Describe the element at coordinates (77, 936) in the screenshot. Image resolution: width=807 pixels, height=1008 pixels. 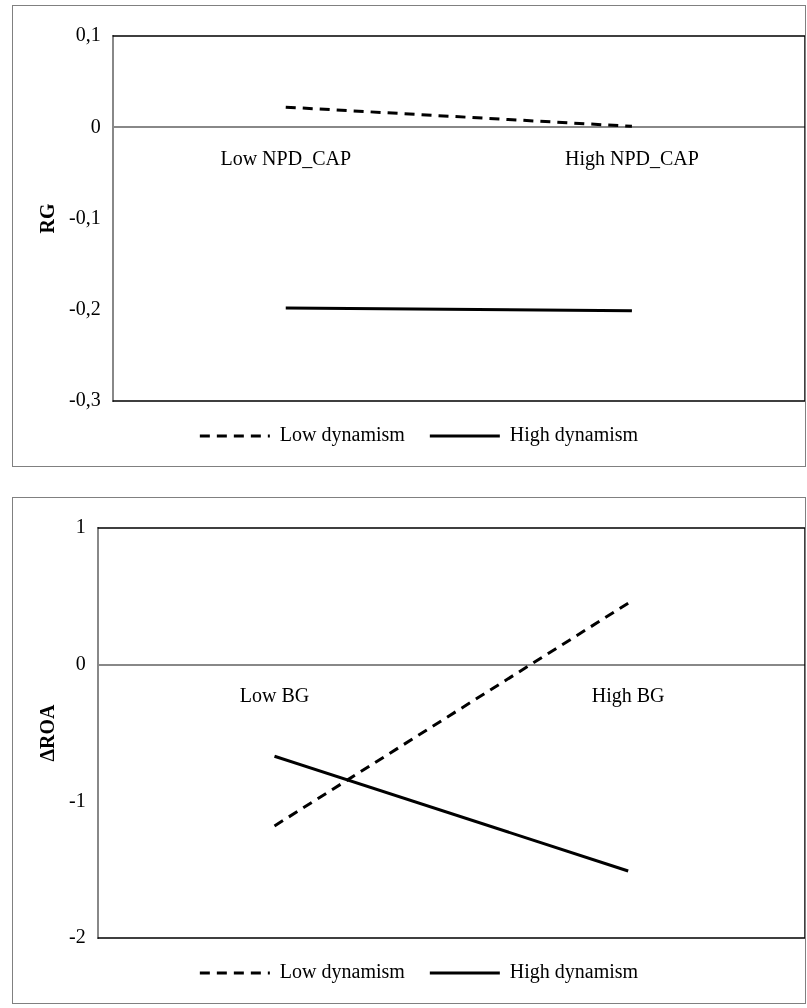
I see `y-tick-label: -2` at that location.